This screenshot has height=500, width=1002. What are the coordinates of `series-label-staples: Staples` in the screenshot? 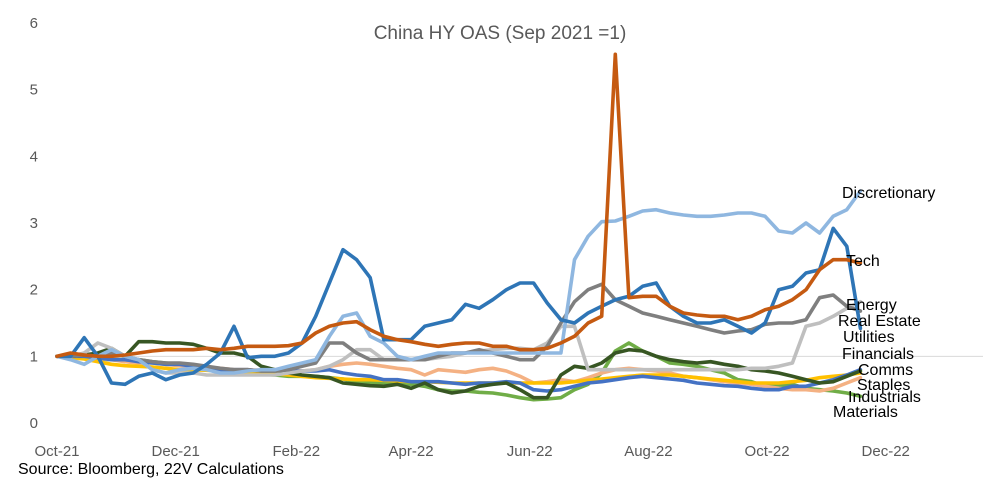 It's located at (883, 385).